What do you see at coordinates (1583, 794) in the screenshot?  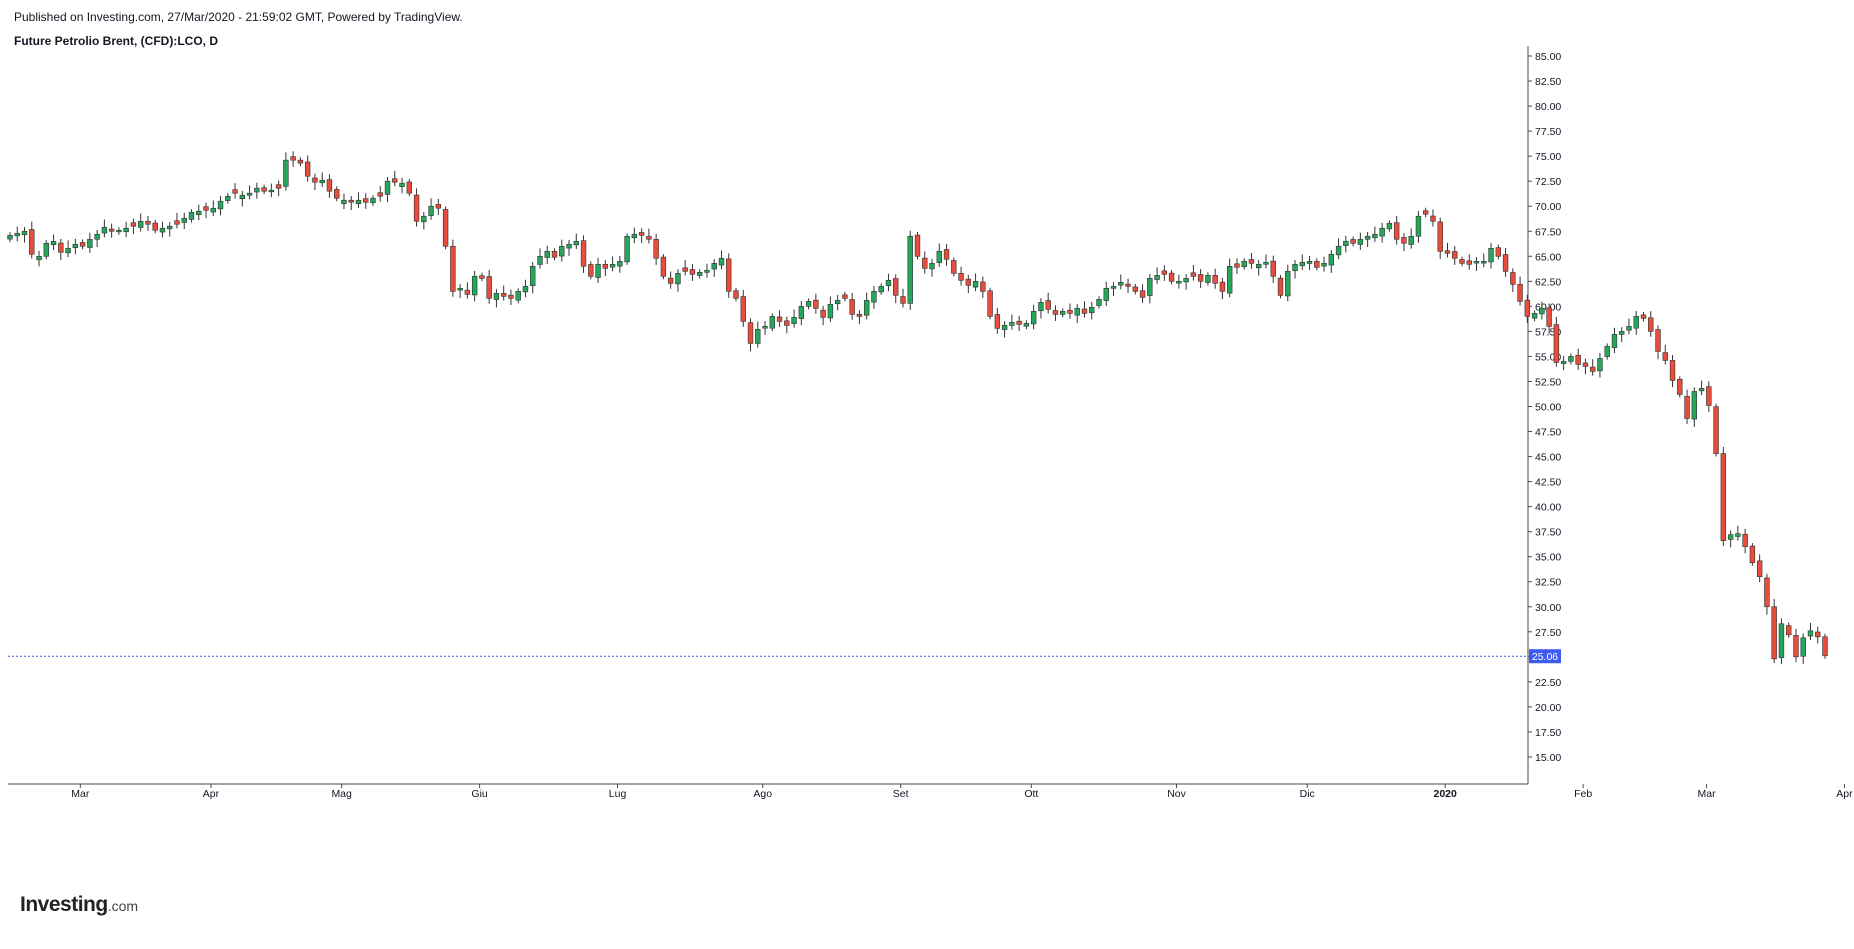 I see `x-tick-label: Feb` at bounding box center [1583, 794].